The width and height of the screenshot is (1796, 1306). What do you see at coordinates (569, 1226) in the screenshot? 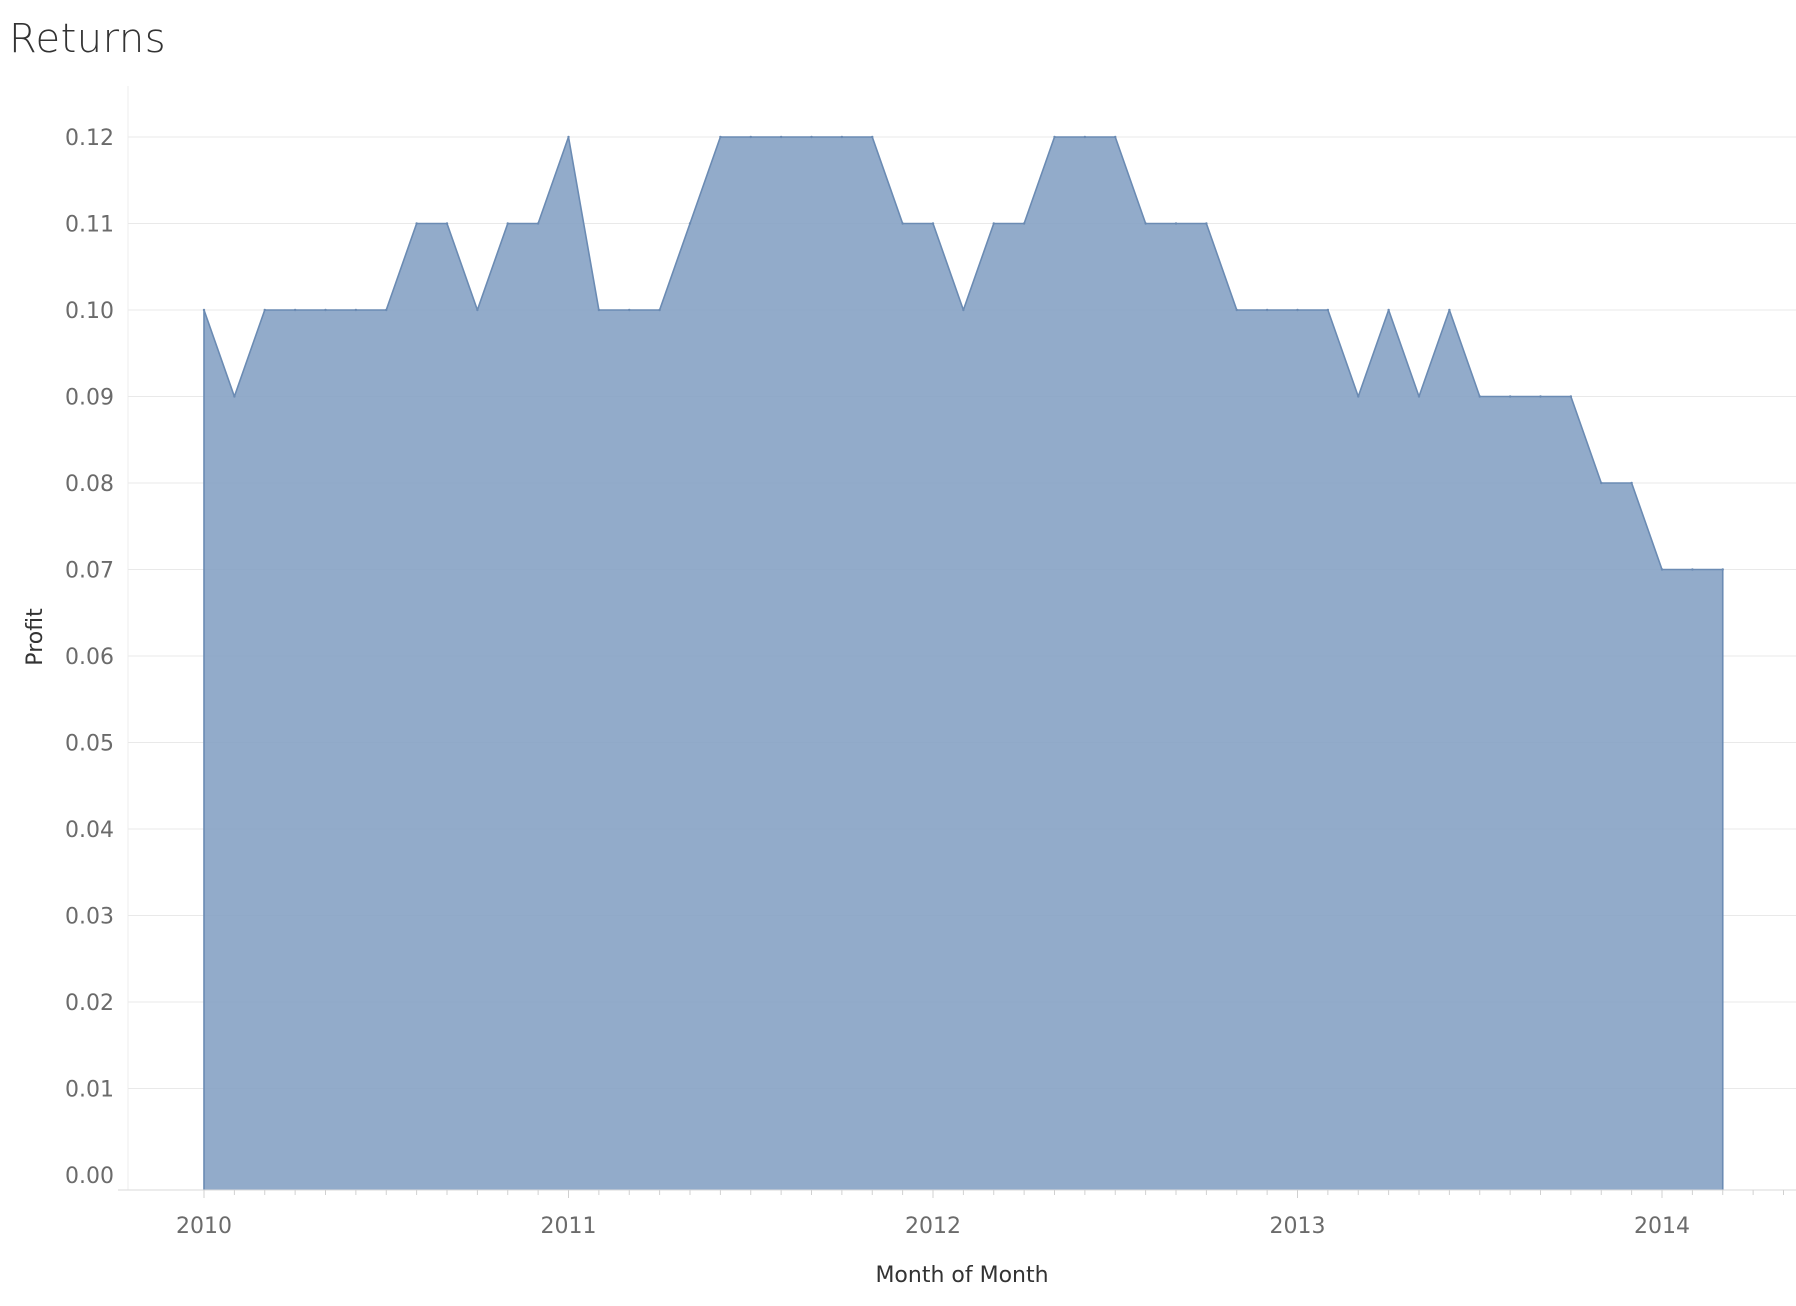
I see `x-tick-label: 2011` at bounding box center [569, 1226].